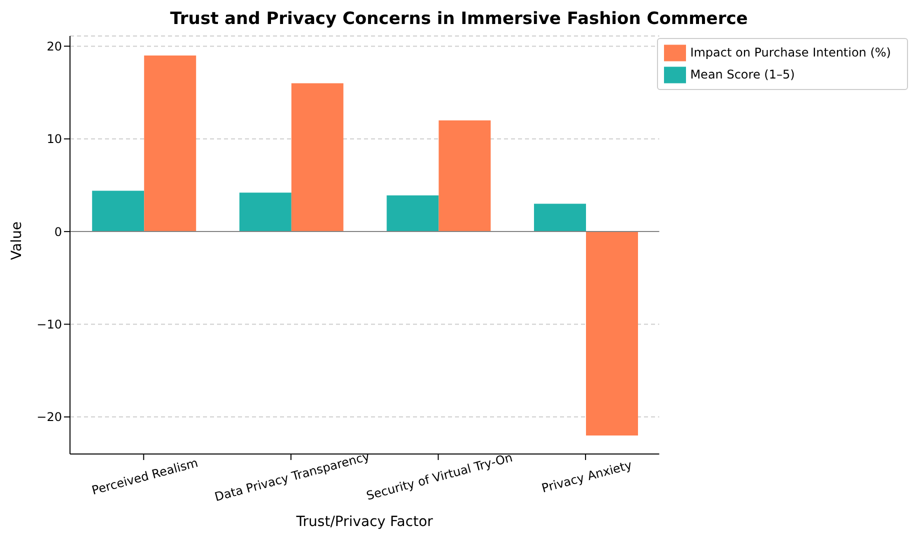 This screenshot has width=910, height=544. I want to click on x-axis-title: Trust/Privacy Factor, so click(364, 522).